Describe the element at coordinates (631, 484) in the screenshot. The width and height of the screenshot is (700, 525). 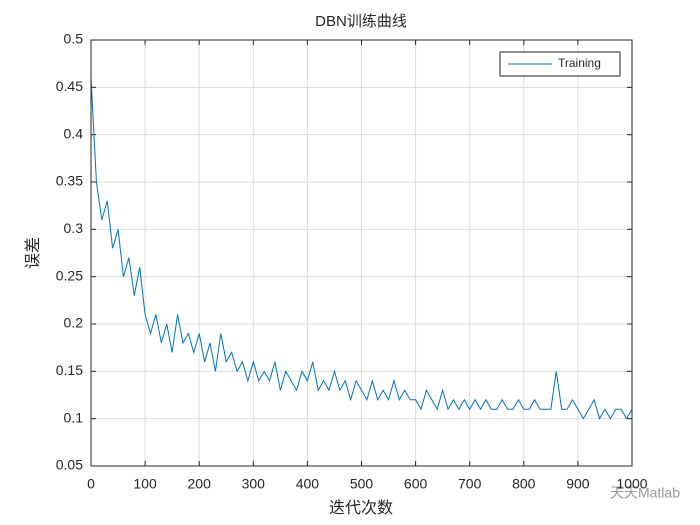
I see `x-tick-label: 1000` at that location.